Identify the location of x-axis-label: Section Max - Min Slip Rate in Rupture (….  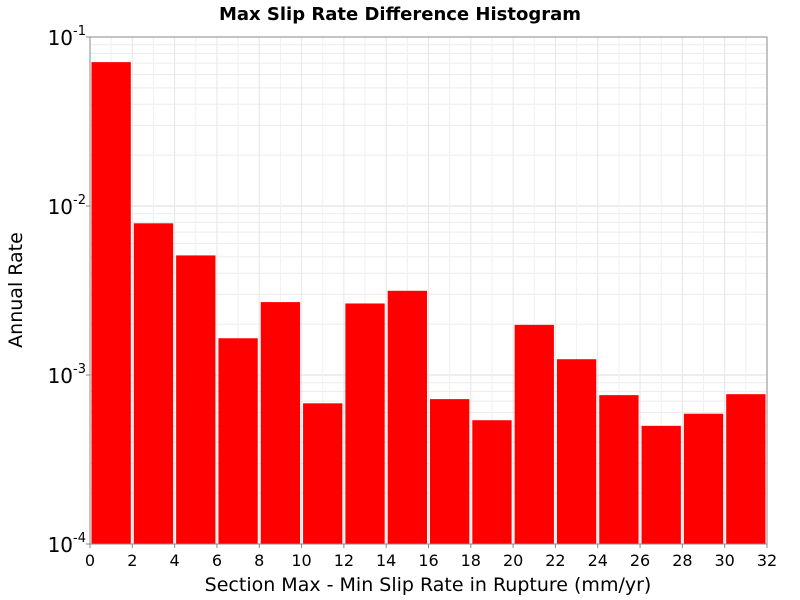
(428, 585).